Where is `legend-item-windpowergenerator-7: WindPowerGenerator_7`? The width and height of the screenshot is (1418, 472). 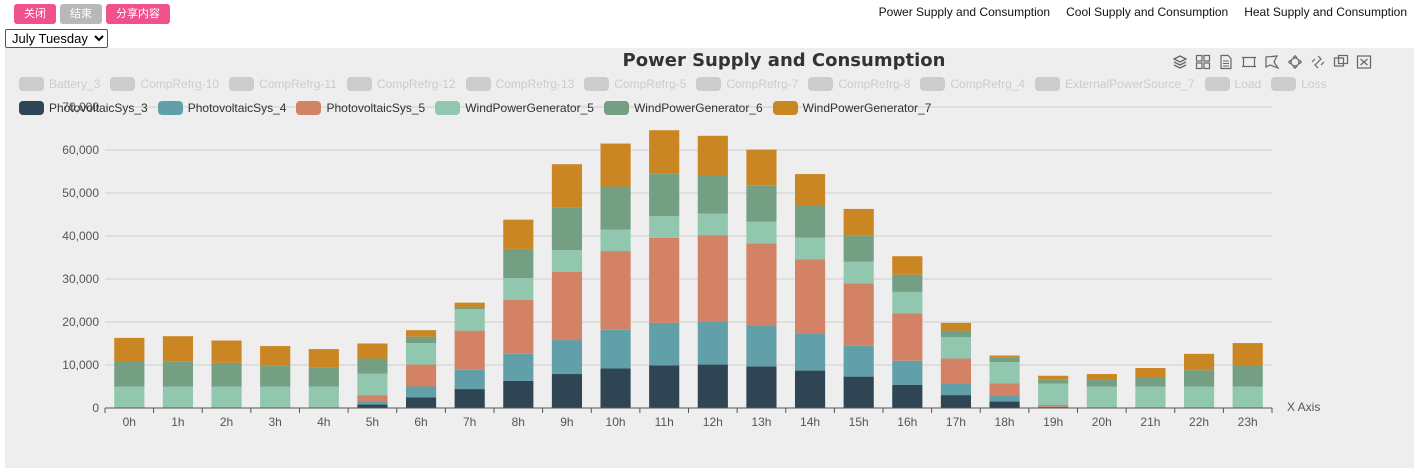
legend-item-windpowergenerator-7: WindPowerGenerator_7 is located at coordinates (851, 108).